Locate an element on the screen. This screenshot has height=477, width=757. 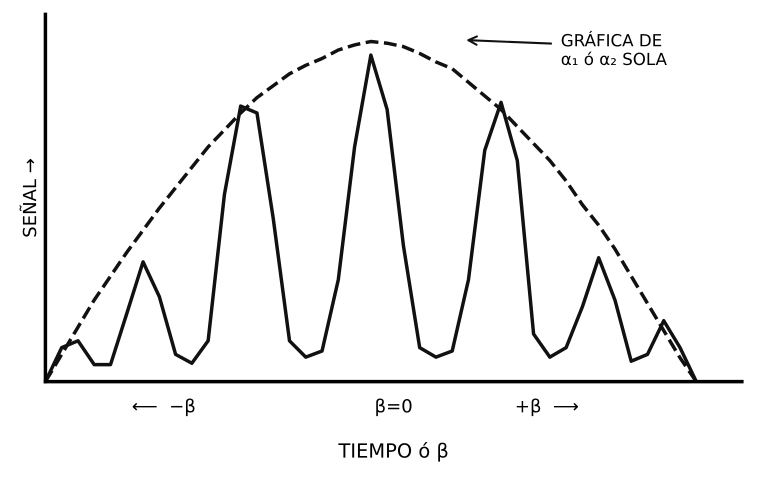
annotation: GRÁFICA DE α₁ ó α₂ SOLA is located at coordinates (614, 48).